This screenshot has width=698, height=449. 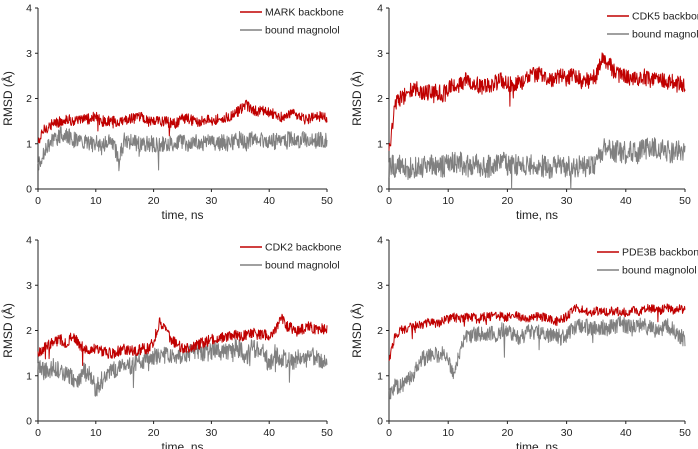 I want to click on legend-label-backbone: CDK2 backbone, so click(x=303, y=248).